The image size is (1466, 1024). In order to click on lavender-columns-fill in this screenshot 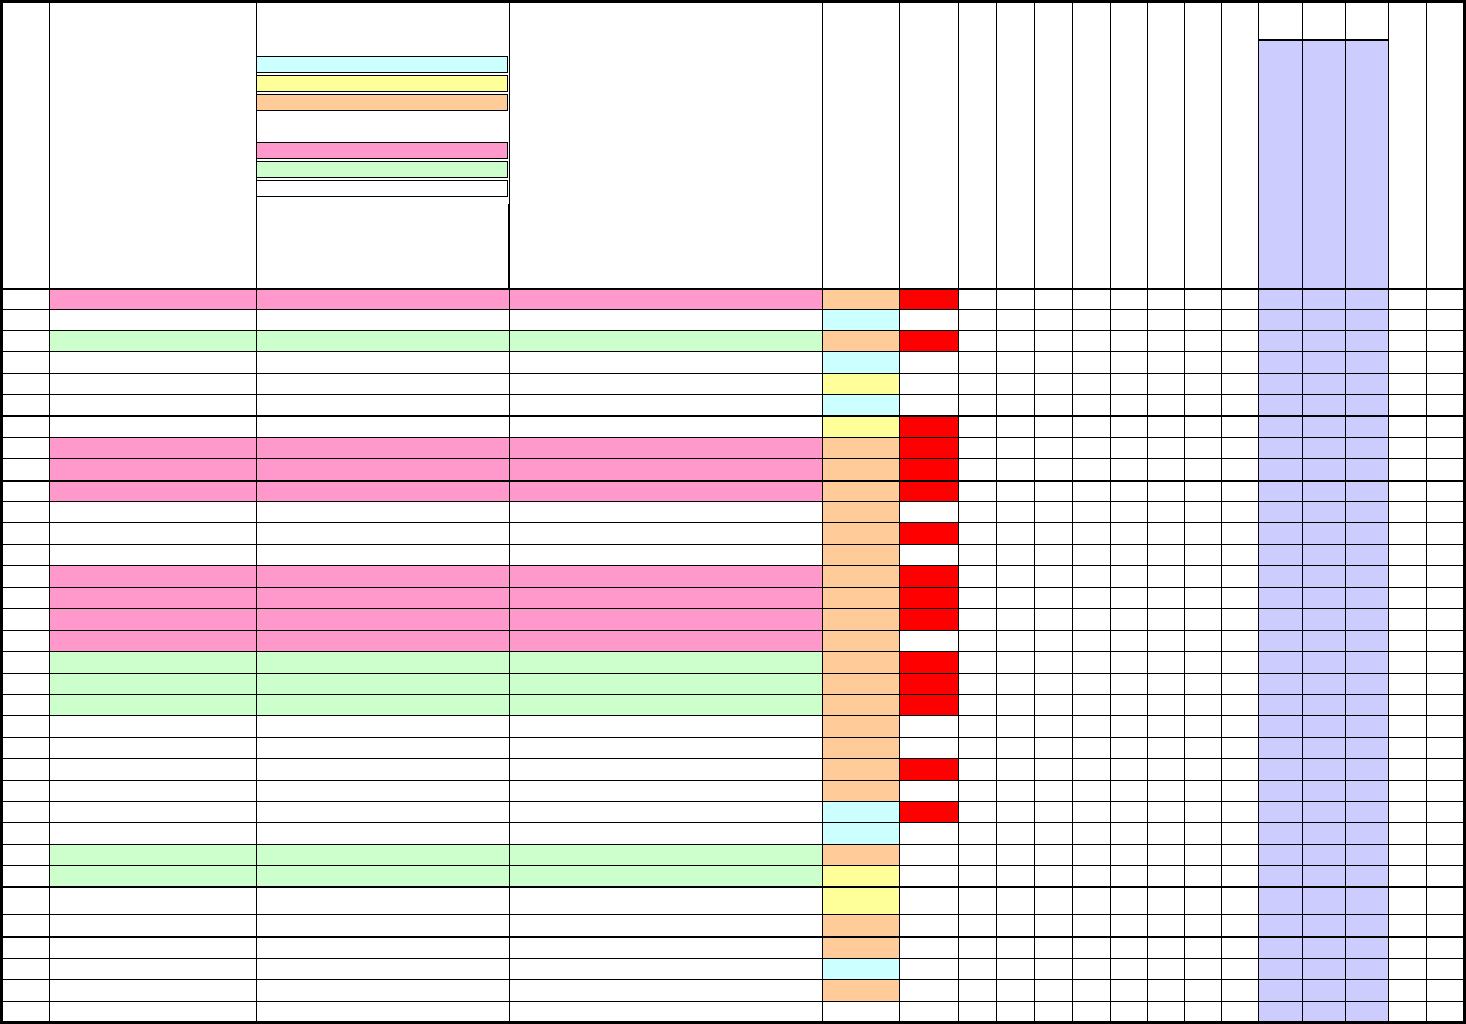, I will do `click(1323, 532)`.